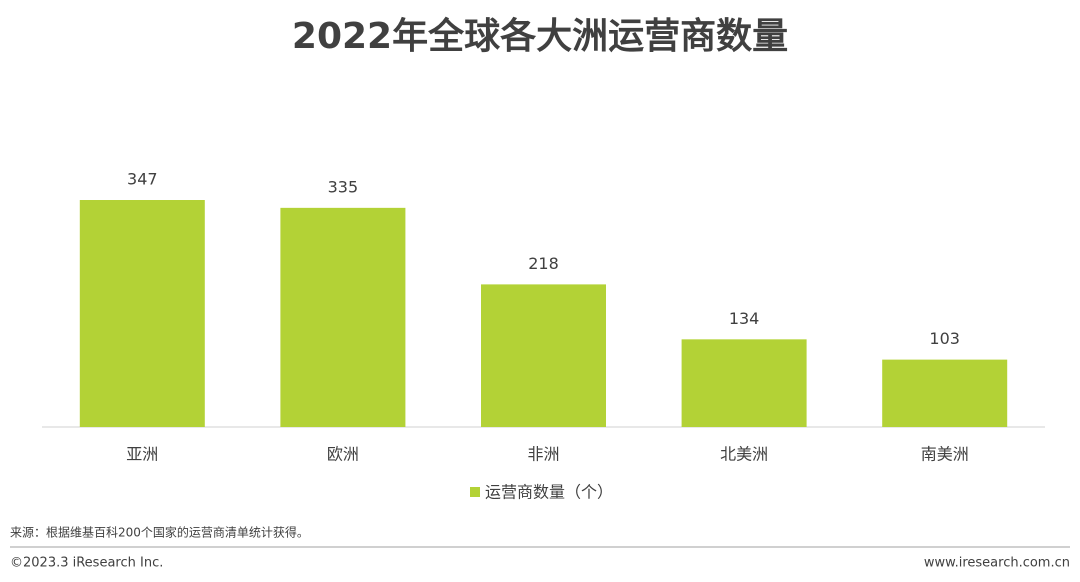 The width and height of the screenshot is (1080, 582). I want to click on data-label: 335, so click(343, 186).